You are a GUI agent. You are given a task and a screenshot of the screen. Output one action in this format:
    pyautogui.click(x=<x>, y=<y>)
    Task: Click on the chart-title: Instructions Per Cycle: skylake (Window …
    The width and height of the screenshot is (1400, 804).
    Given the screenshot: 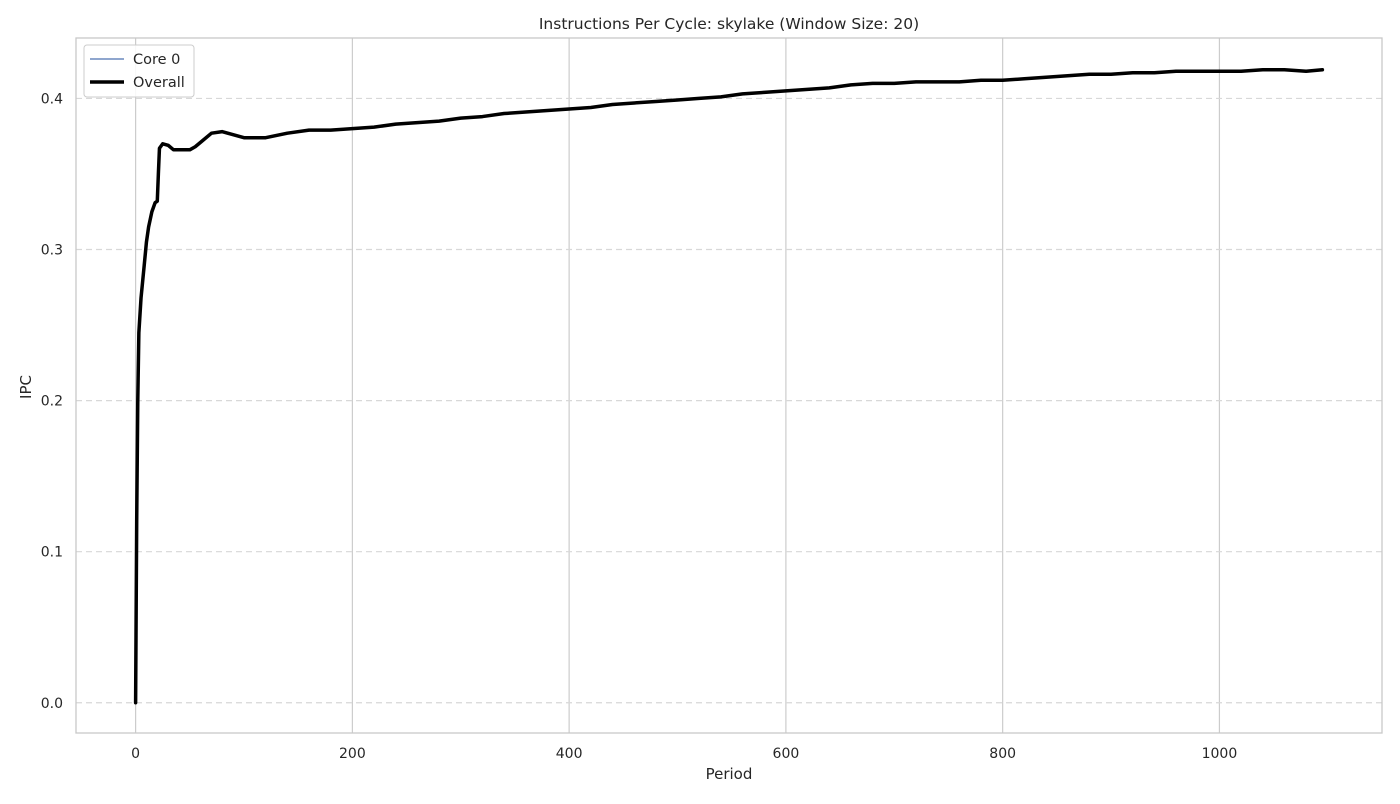 What is the action you would take?
    pyautogui.click(x=729, y=24)
    